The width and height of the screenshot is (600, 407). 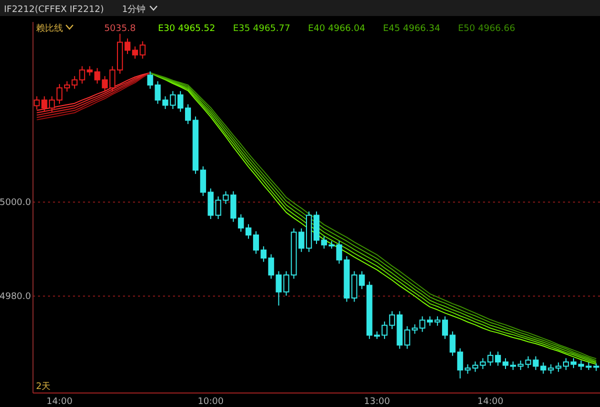 I want to click on text: E35 4965.77, so click(x=261, y=29).